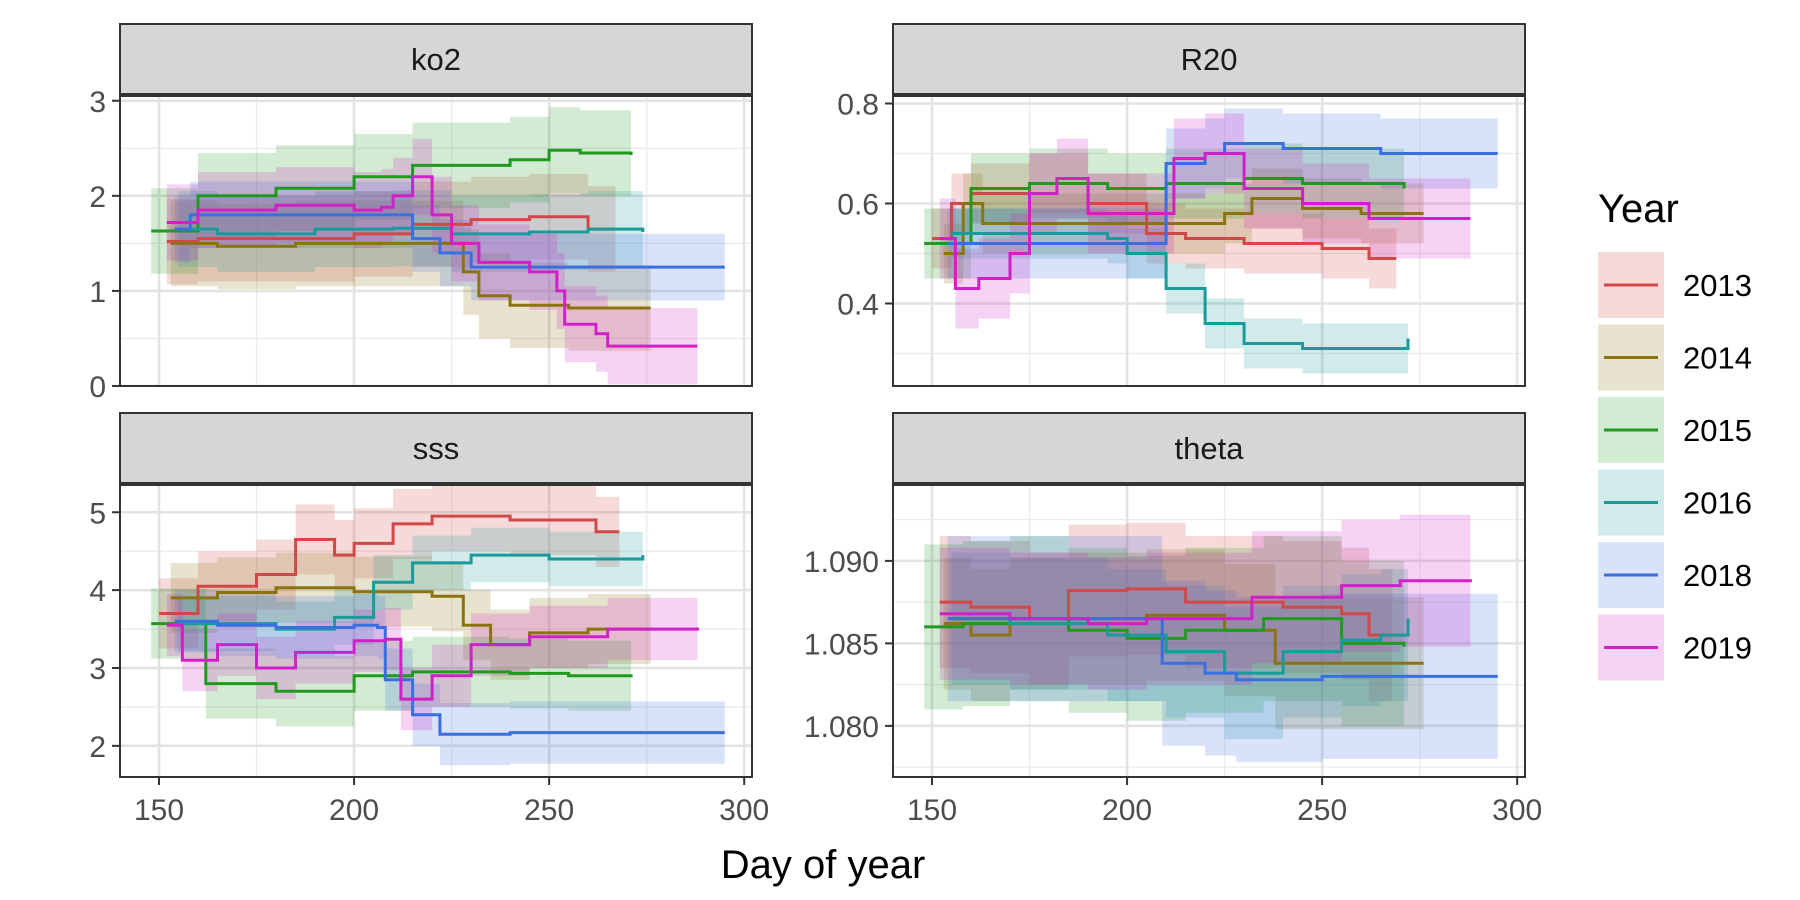 This screenshot has height=900, width=1800. Describe the element at coordinates (858, 205) in the screenshot. I see `y-tick-label: 0.6` at that location.